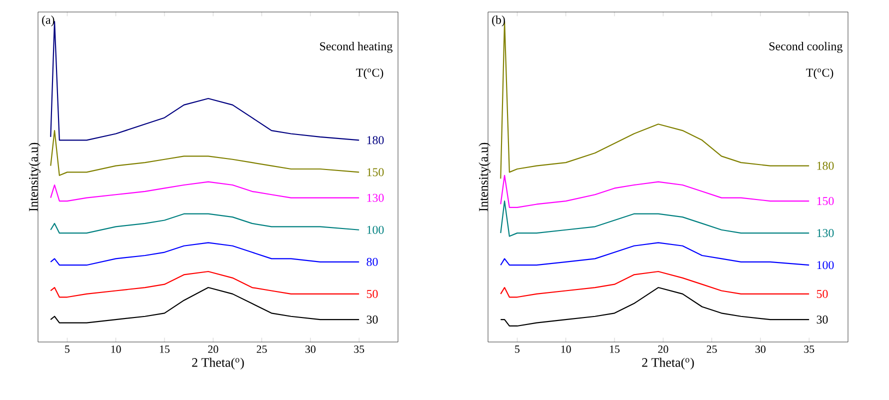  Describe the element at coordinates (48, 21) in the screenshot. I see `chart-title: (a)` at that location.